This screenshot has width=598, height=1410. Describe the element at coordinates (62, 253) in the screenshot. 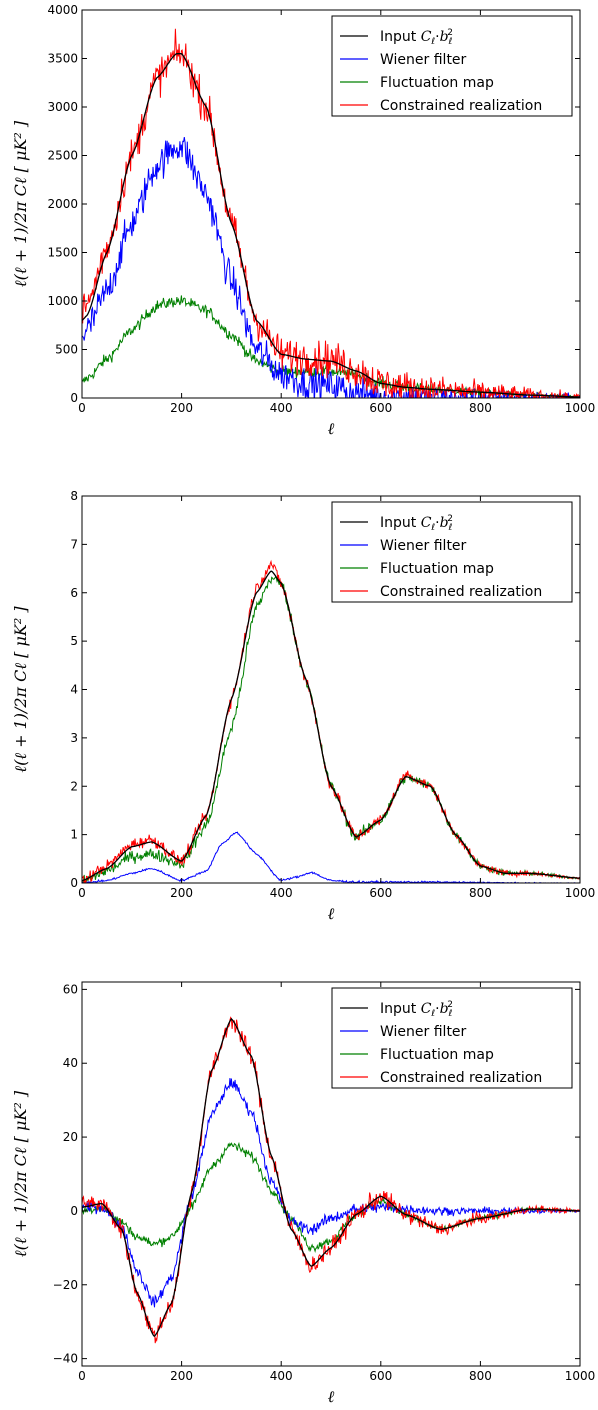

I see `y-tick-label: 1500` at that location.